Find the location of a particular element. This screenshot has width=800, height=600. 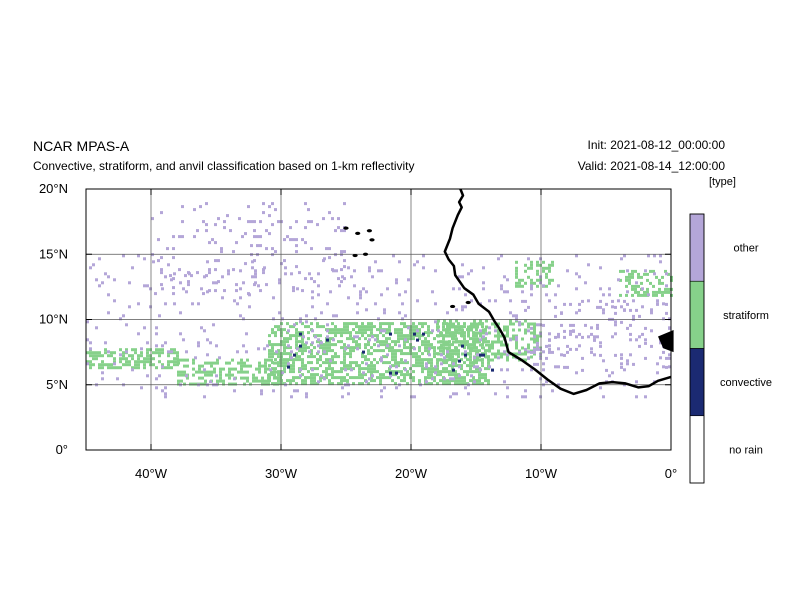

legend-unit-label: [type] is located at coordinates (722, 182).